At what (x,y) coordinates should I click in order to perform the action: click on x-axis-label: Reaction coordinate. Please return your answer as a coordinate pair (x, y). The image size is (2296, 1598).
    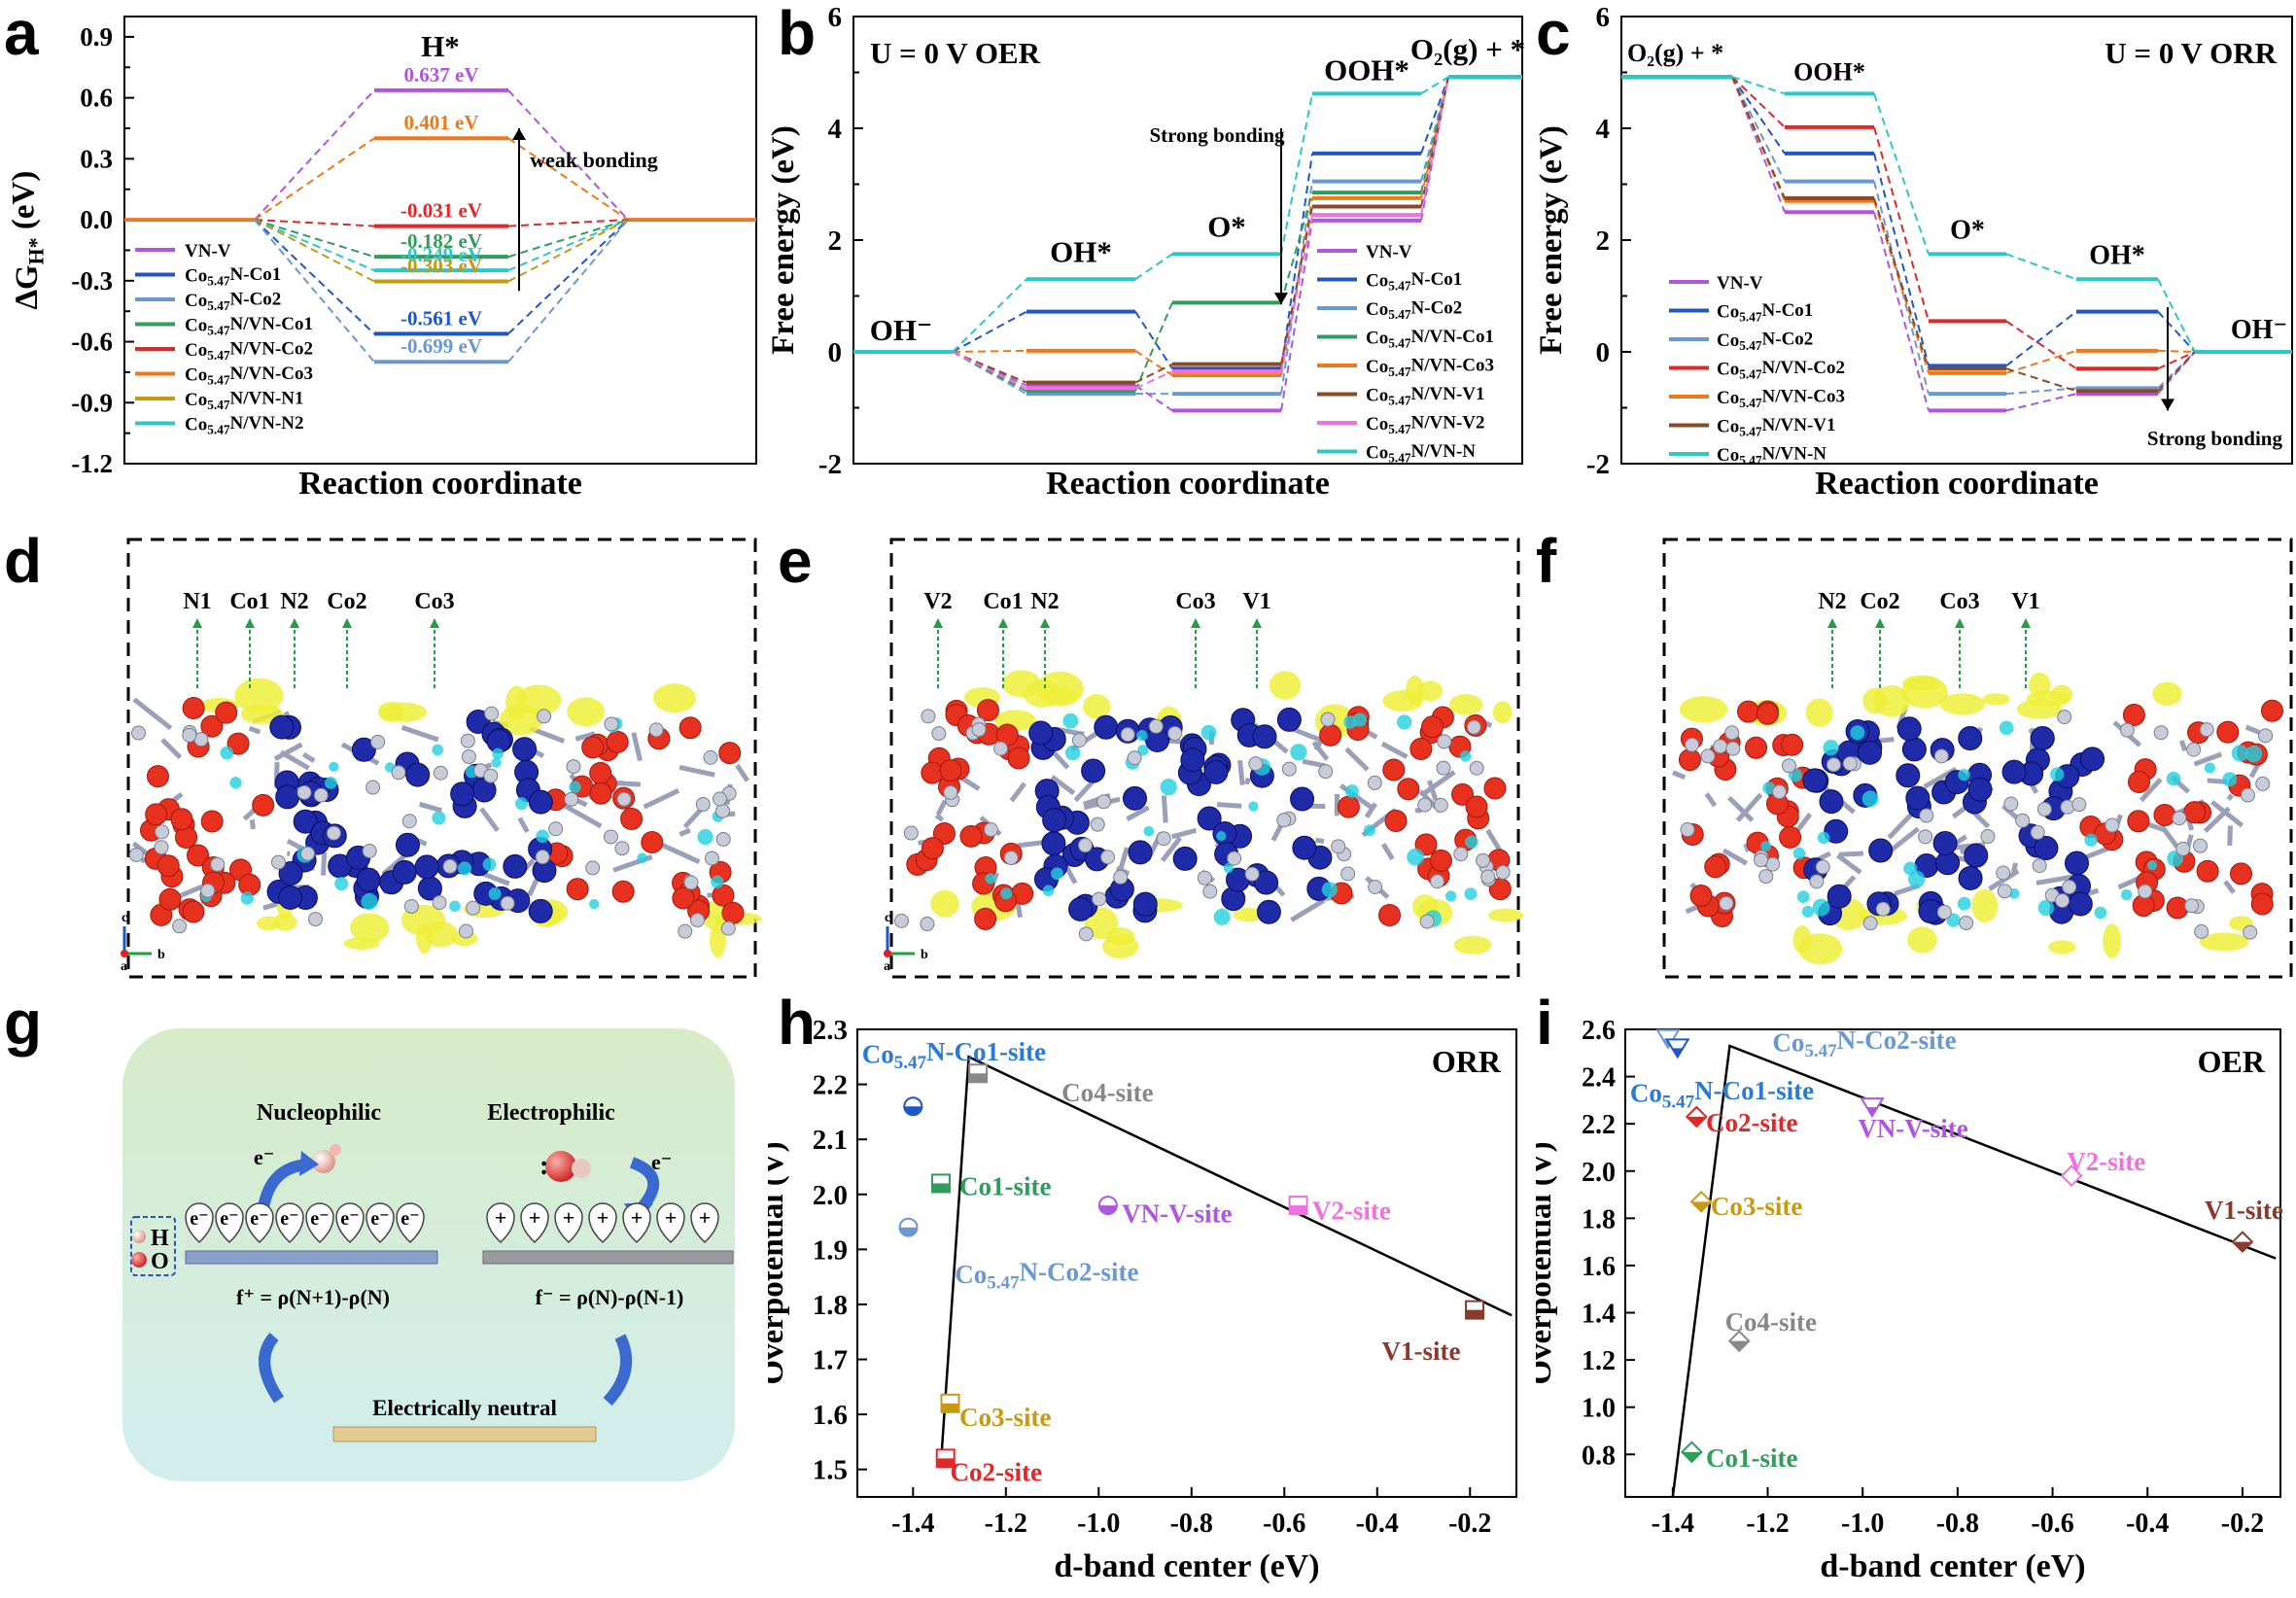
    Looking at the image, I should click on (1957, 484).